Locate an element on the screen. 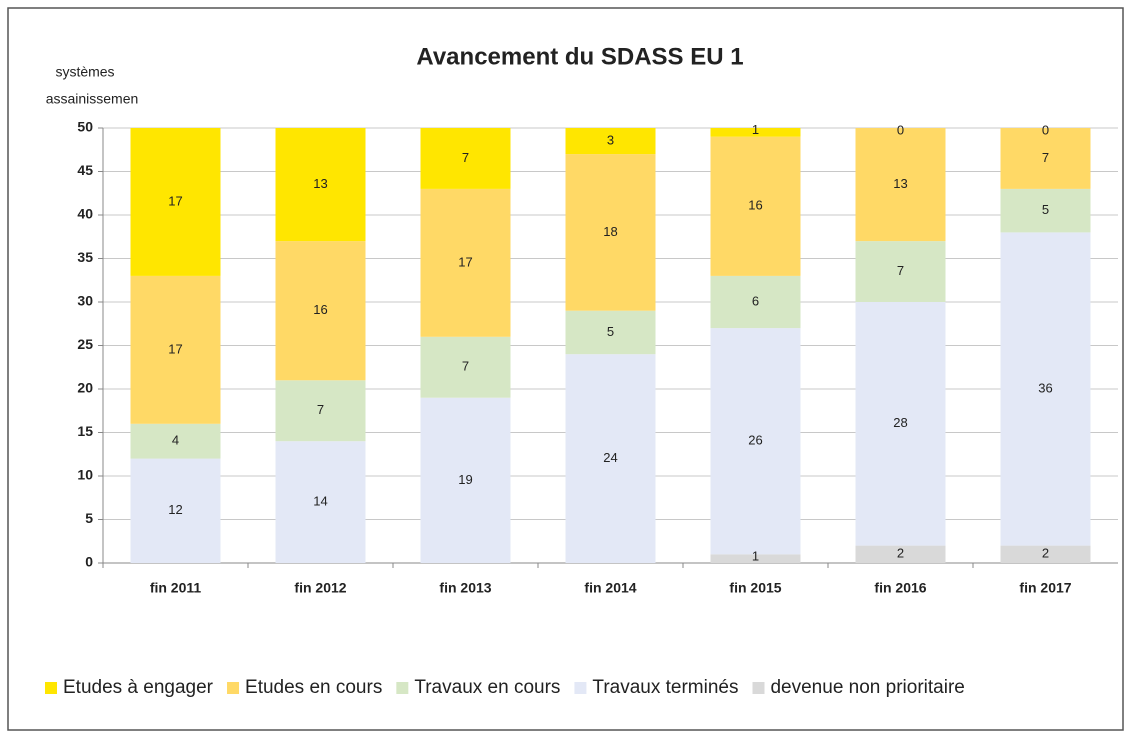 This screenshot has width=1131, height=738. data-label: 26 is located at coordinates (755, 440).